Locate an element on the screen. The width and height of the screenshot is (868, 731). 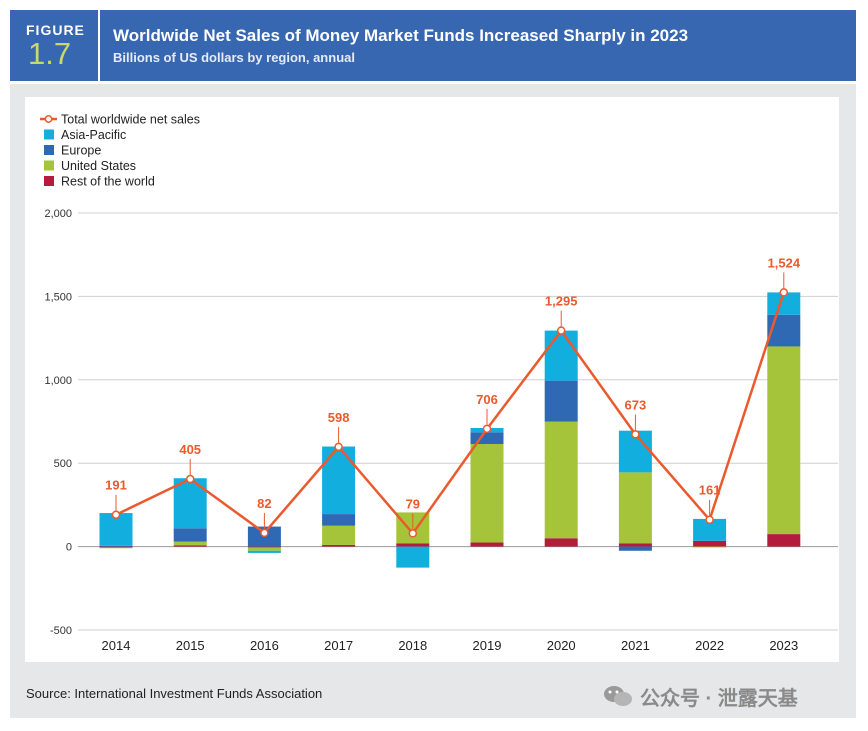
legend-swatch-marker is located at coordinates (48, 119).